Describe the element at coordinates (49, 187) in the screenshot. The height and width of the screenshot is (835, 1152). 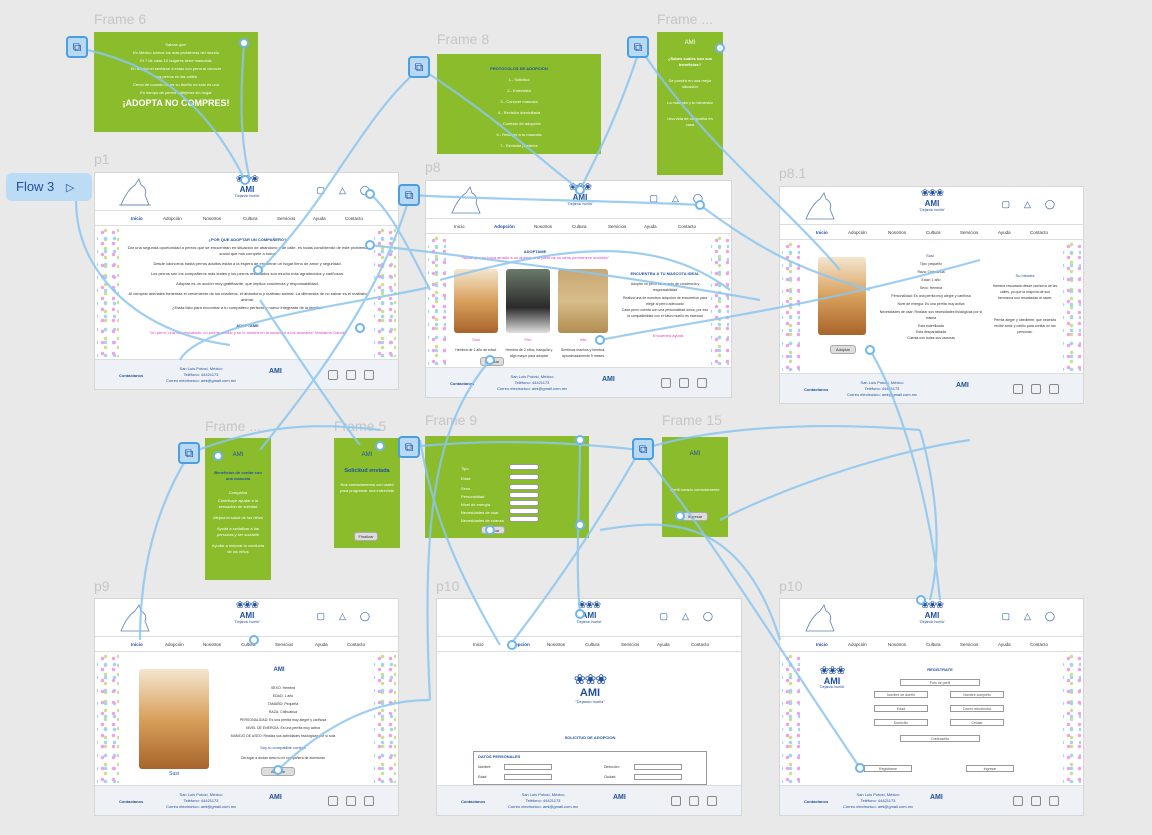
I see `flow-start-label: Flow 3 ▷` at that location.